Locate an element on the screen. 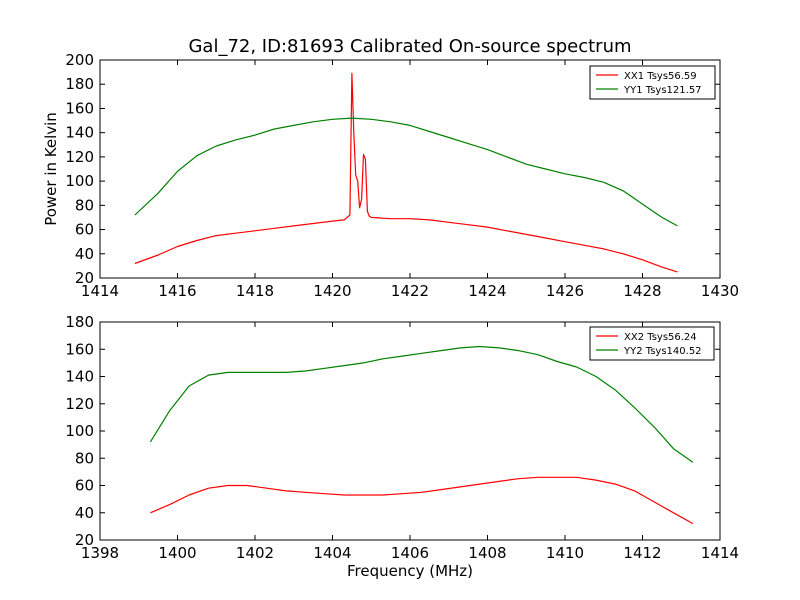  x-tick-label: 1408 is located at coordinates (487, 553).